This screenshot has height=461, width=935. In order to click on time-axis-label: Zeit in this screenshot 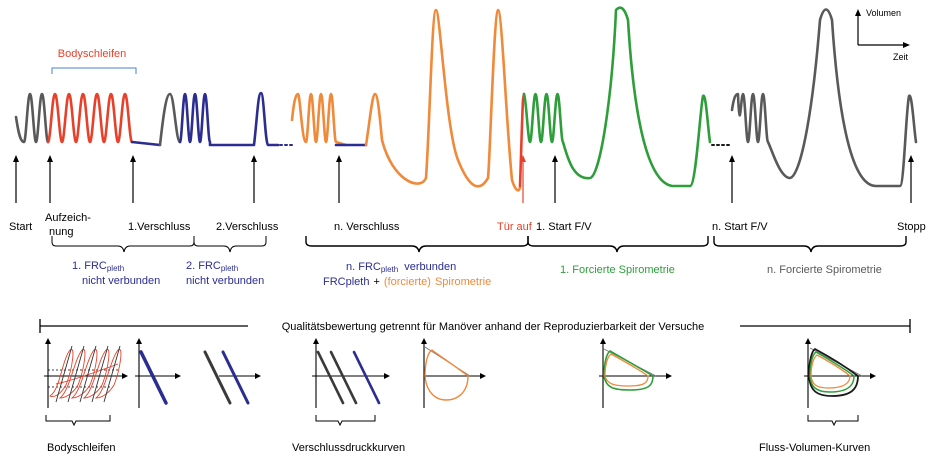, I will do `click(901, 57)`.